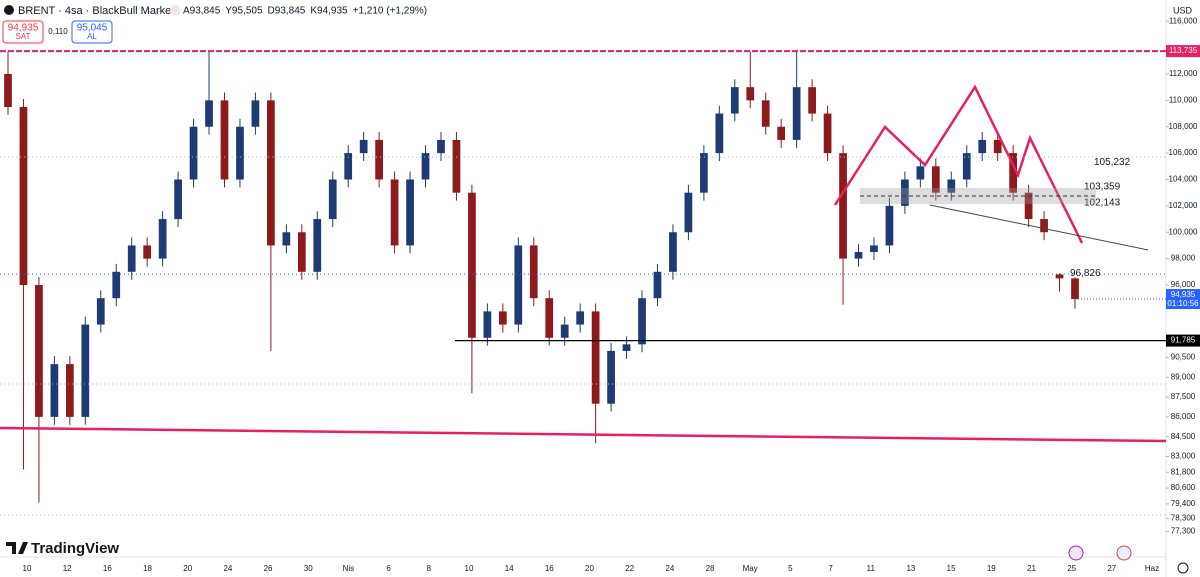 This screenshot has height=577, width=1200. I want to click on x-tick-label: Nis, so click(349, 568).